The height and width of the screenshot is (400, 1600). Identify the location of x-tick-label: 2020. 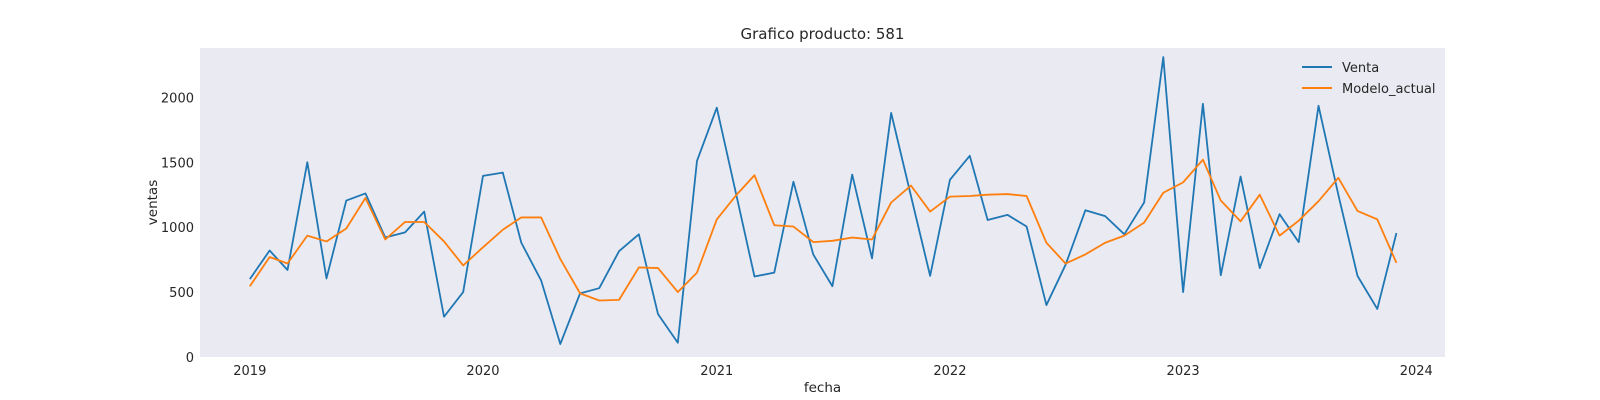
(482, 371).